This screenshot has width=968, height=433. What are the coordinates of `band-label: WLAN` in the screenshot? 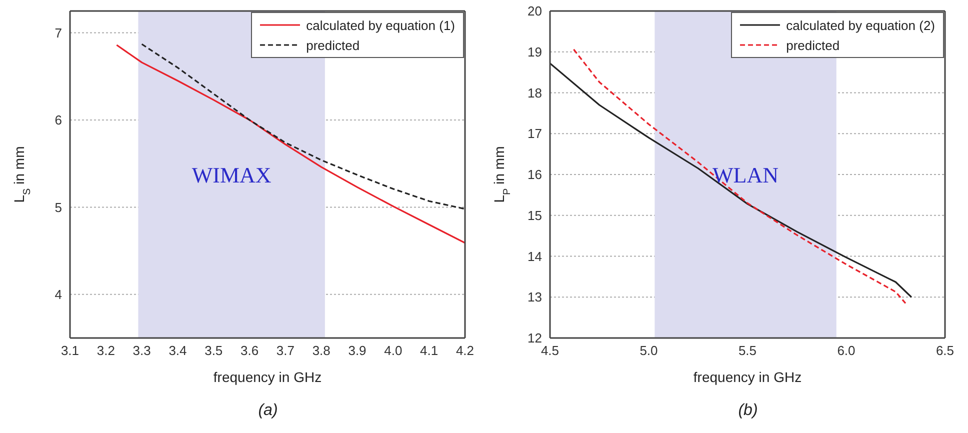 It's located at (745, 175).